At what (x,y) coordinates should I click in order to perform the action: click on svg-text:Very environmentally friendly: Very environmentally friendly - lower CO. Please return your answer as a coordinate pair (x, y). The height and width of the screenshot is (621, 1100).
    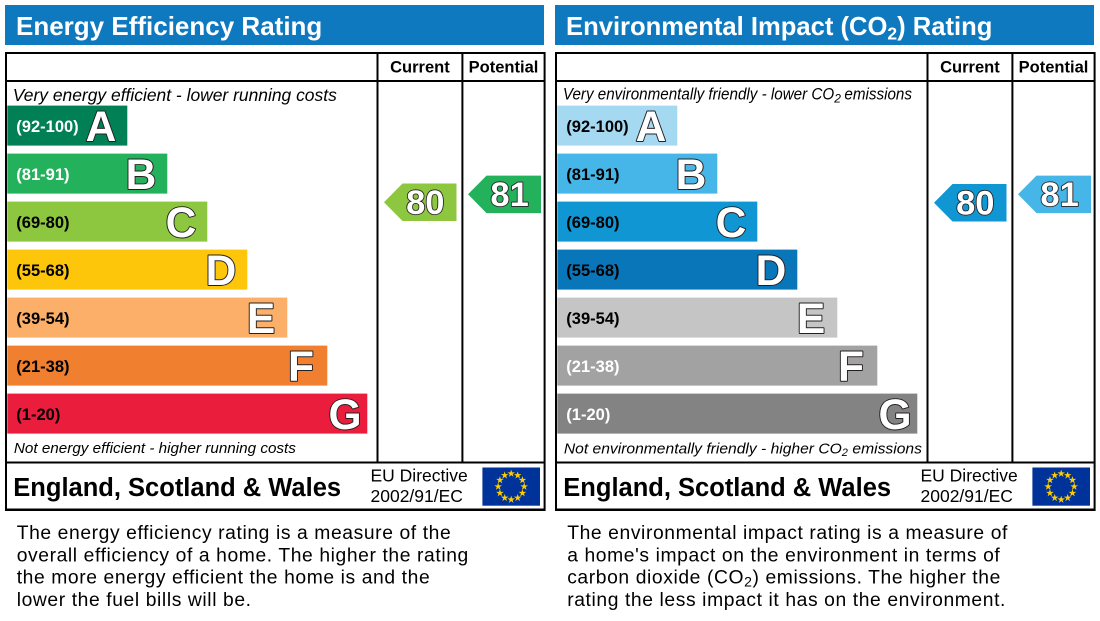
    Looking at the image, I should click on (698, 94).